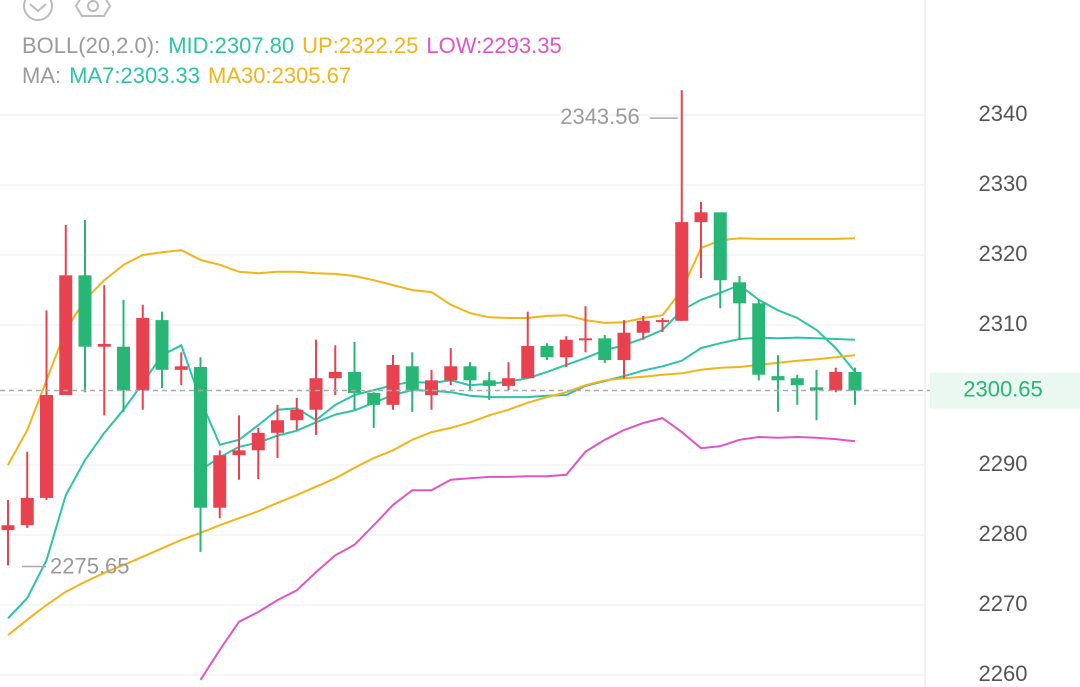 The width and height of the screenshot is (1080, 687). I want to click on y-tick-label: 2330, so click(1003, 183).